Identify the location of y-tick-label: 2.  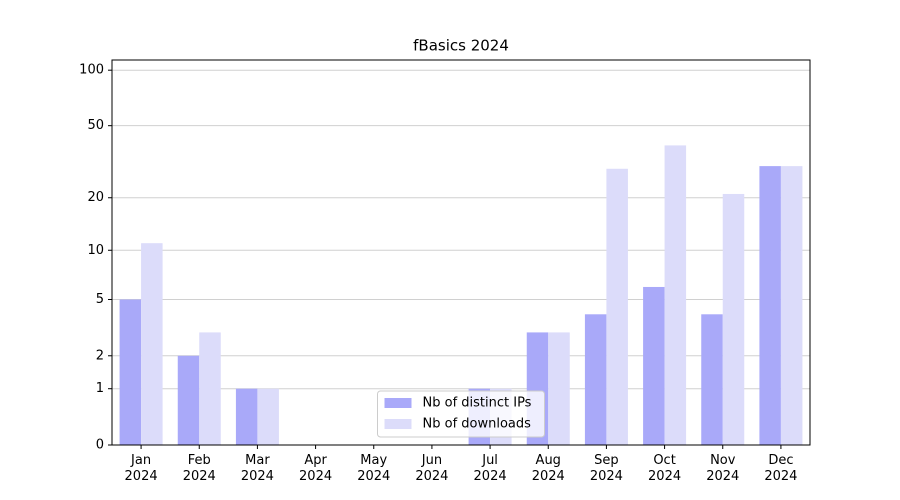
(100, 355).